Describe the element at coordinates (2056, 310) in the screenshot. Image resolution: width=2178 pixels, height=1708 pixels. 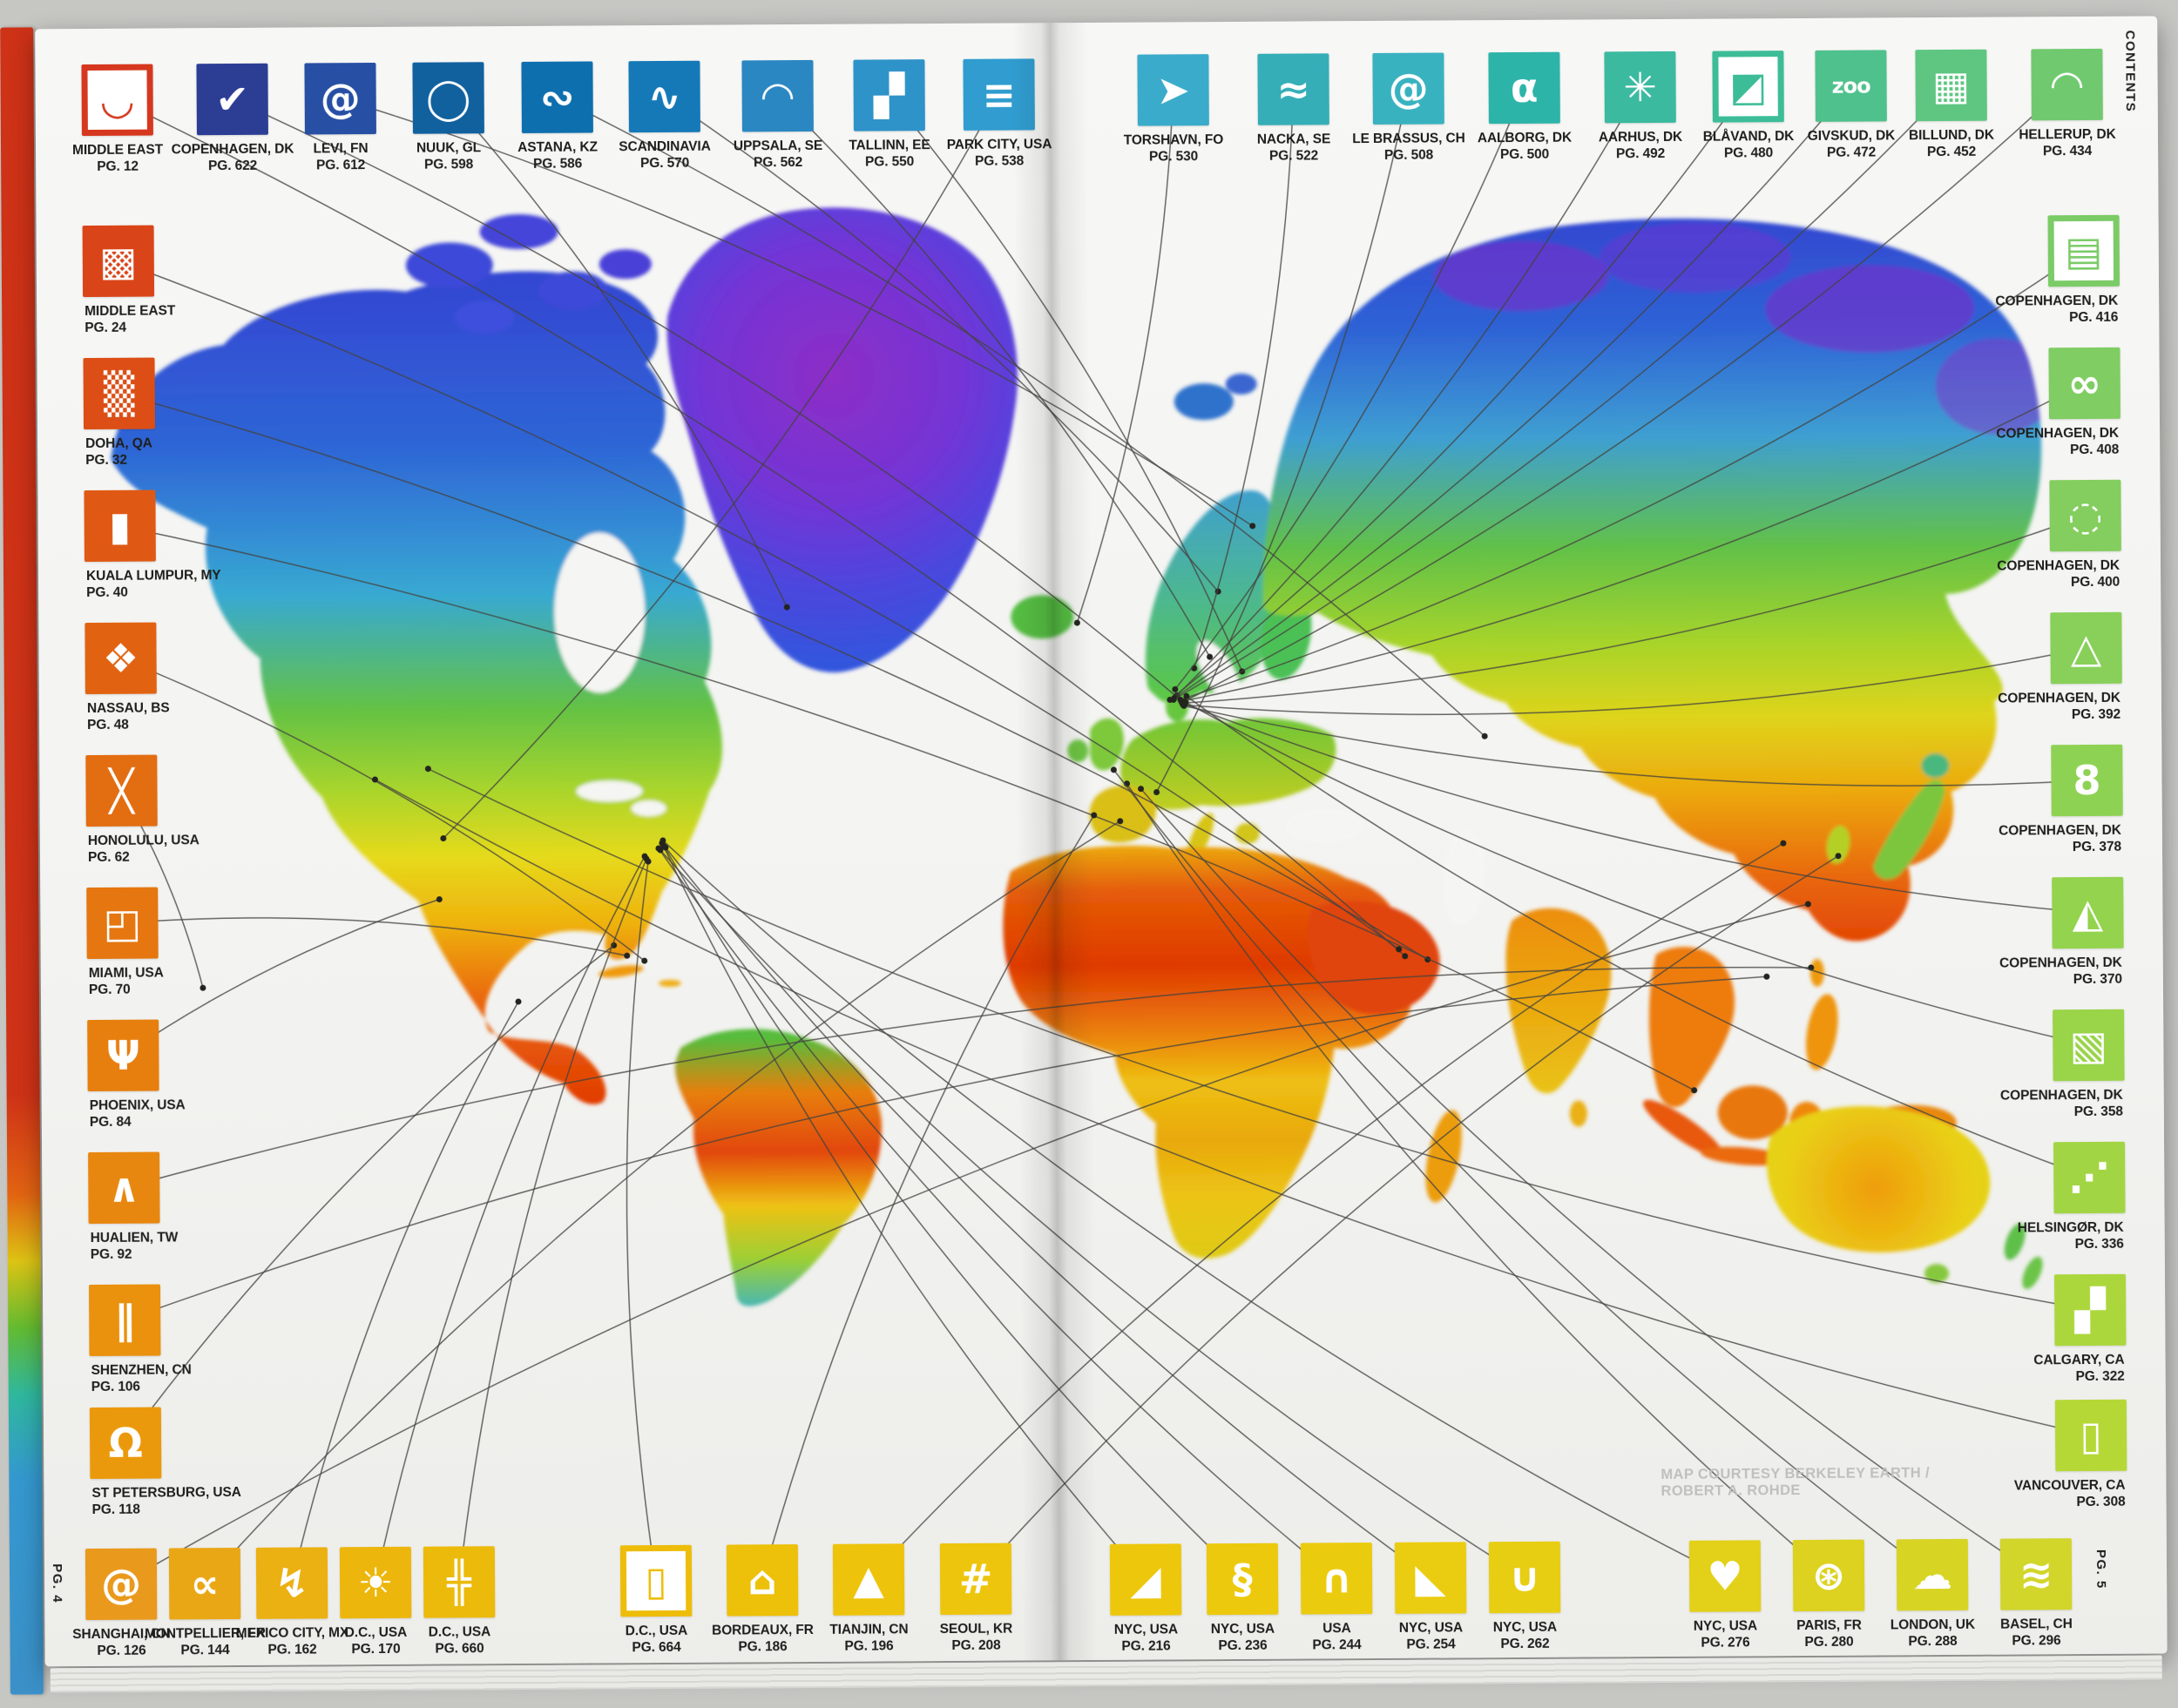
I see `project-label: COPENHAGEN, DK PG. 416` at that location.